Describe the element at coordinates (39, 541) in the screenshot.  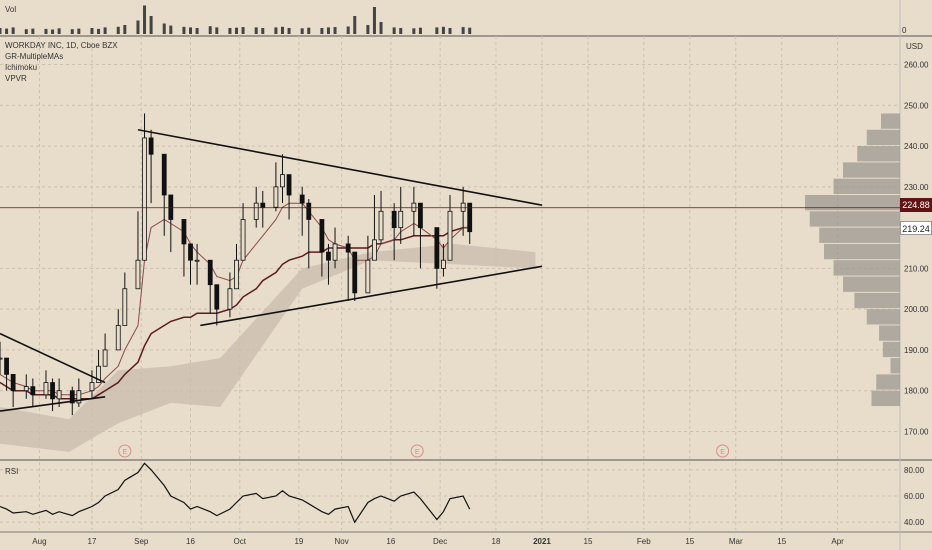
I see `time-tick-label: Aug` at that location.